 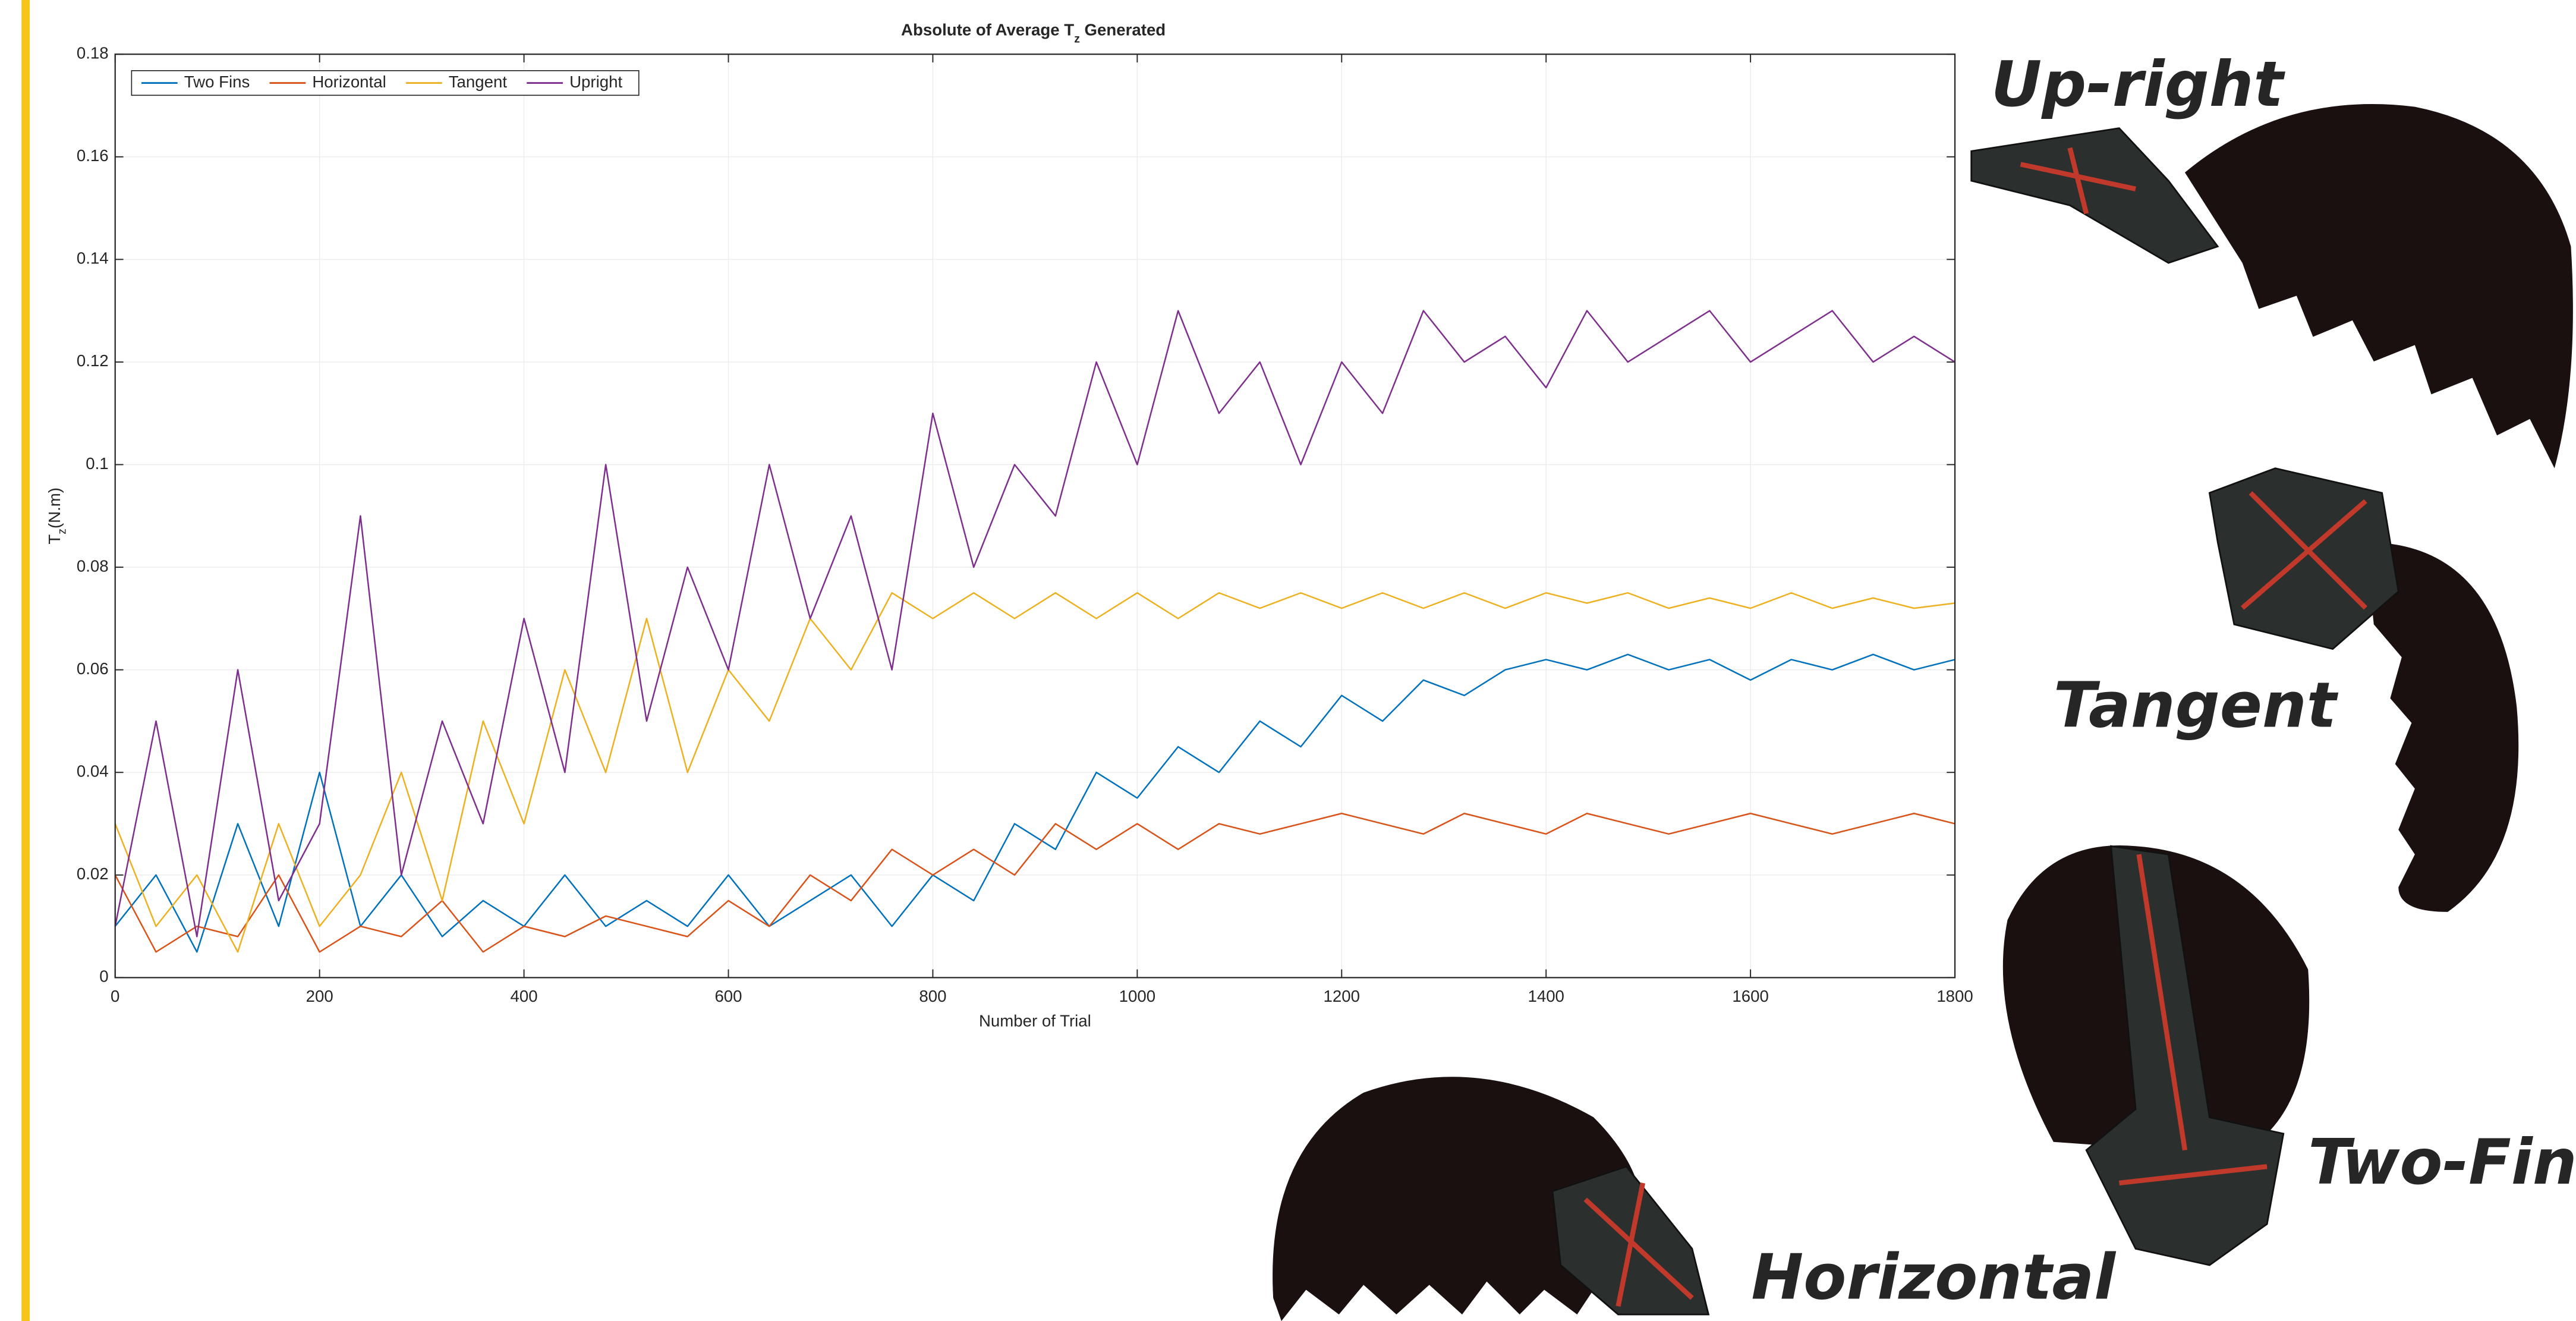 What do you see at coordinates (1034, 883) in the screenshot?
I see `series-line` at bounding box center [1034, 883].